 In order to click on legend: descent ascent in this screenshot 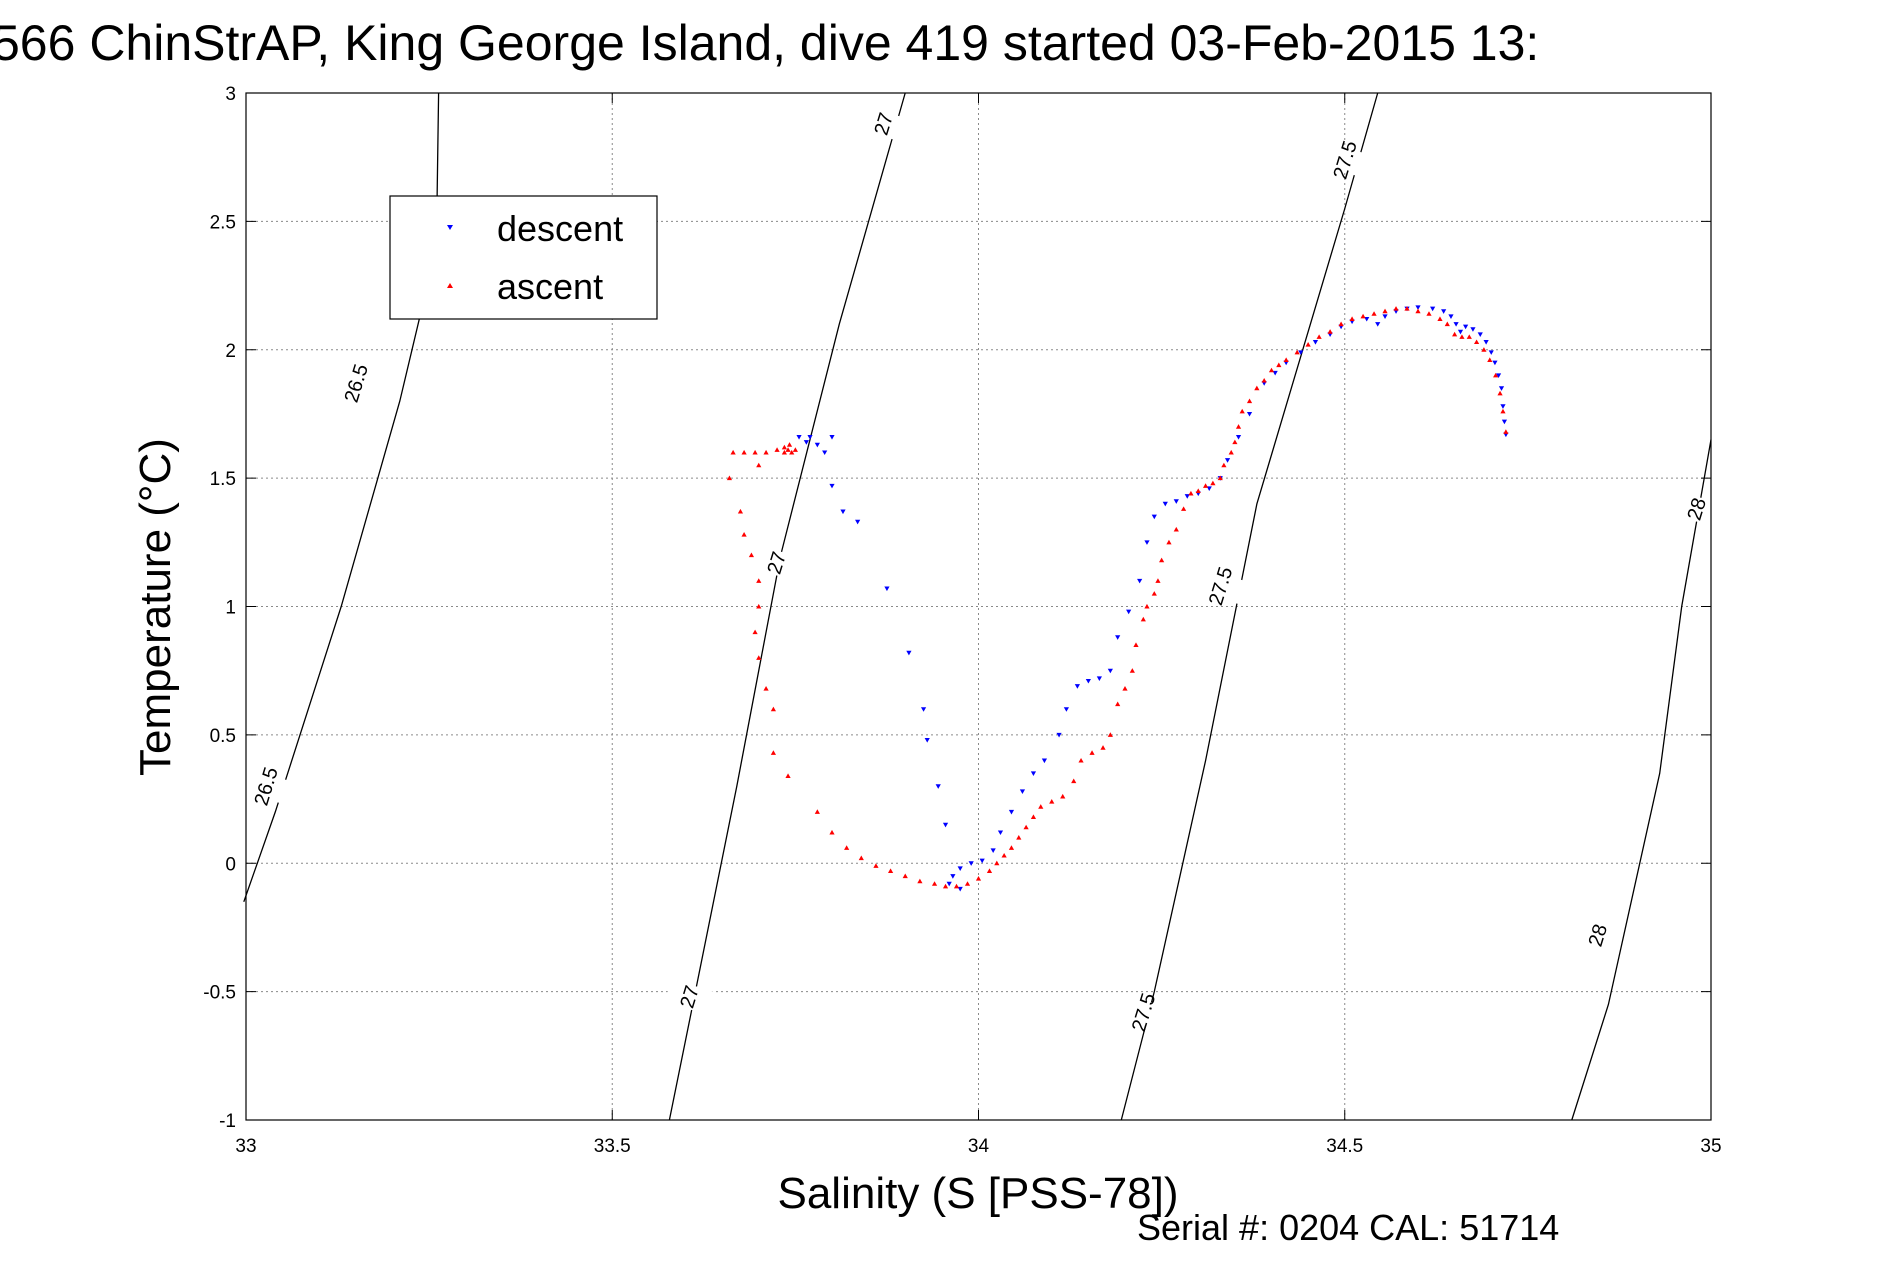, I will do `click(523, 257)`.